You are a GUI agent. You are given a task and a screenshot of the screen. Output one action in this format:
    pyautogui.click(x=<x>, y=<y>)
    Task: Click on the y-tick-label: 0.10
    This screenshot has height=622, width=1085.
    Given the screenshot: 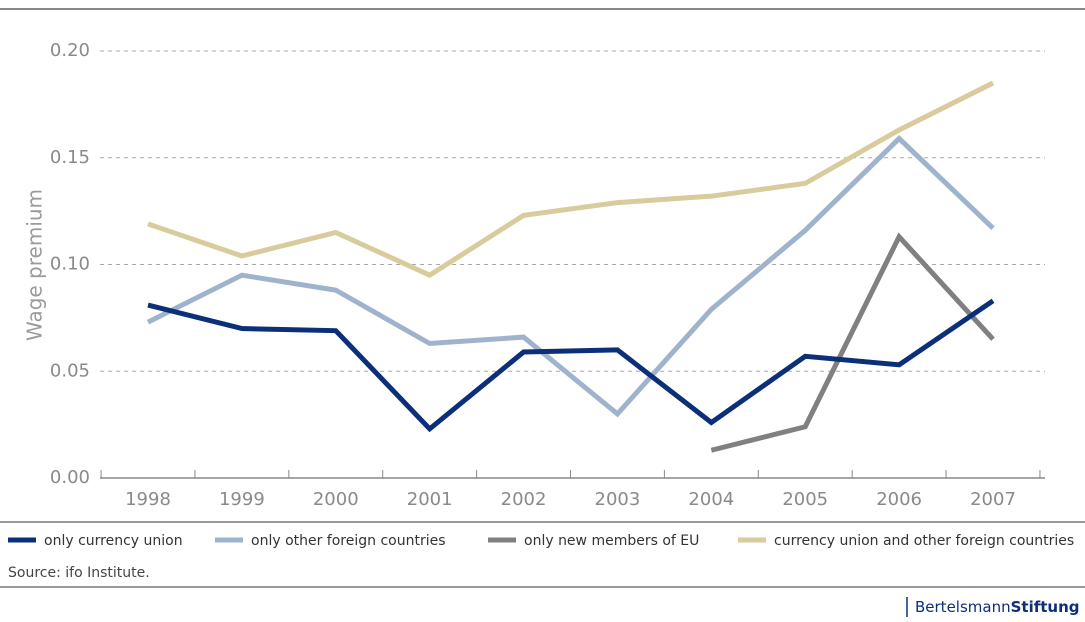 What is the action you would take?
    pyautogui.click(x=70, y=264)
    